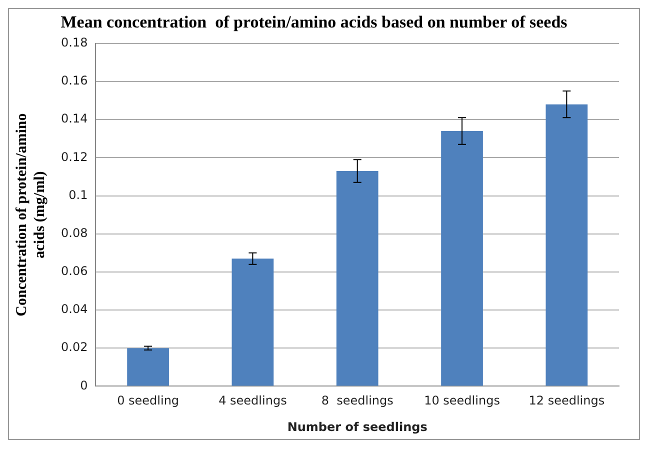 This screenshot has height=452, width=652. I want to click on y-tick-label: 0.18, so click(74, 43).